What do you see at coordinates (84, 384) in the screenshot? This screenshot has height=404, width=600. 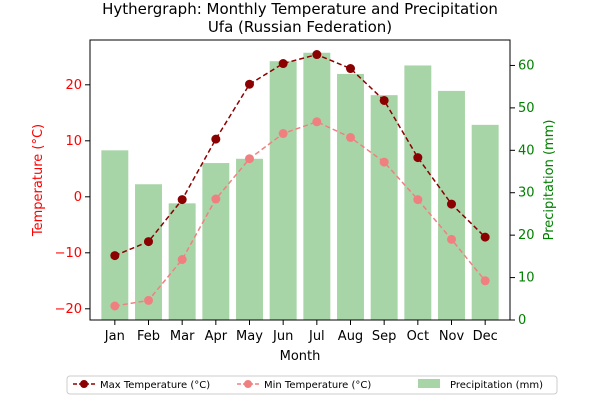 I see `legend-max-marker-icon` at bounding box center [84, 384].